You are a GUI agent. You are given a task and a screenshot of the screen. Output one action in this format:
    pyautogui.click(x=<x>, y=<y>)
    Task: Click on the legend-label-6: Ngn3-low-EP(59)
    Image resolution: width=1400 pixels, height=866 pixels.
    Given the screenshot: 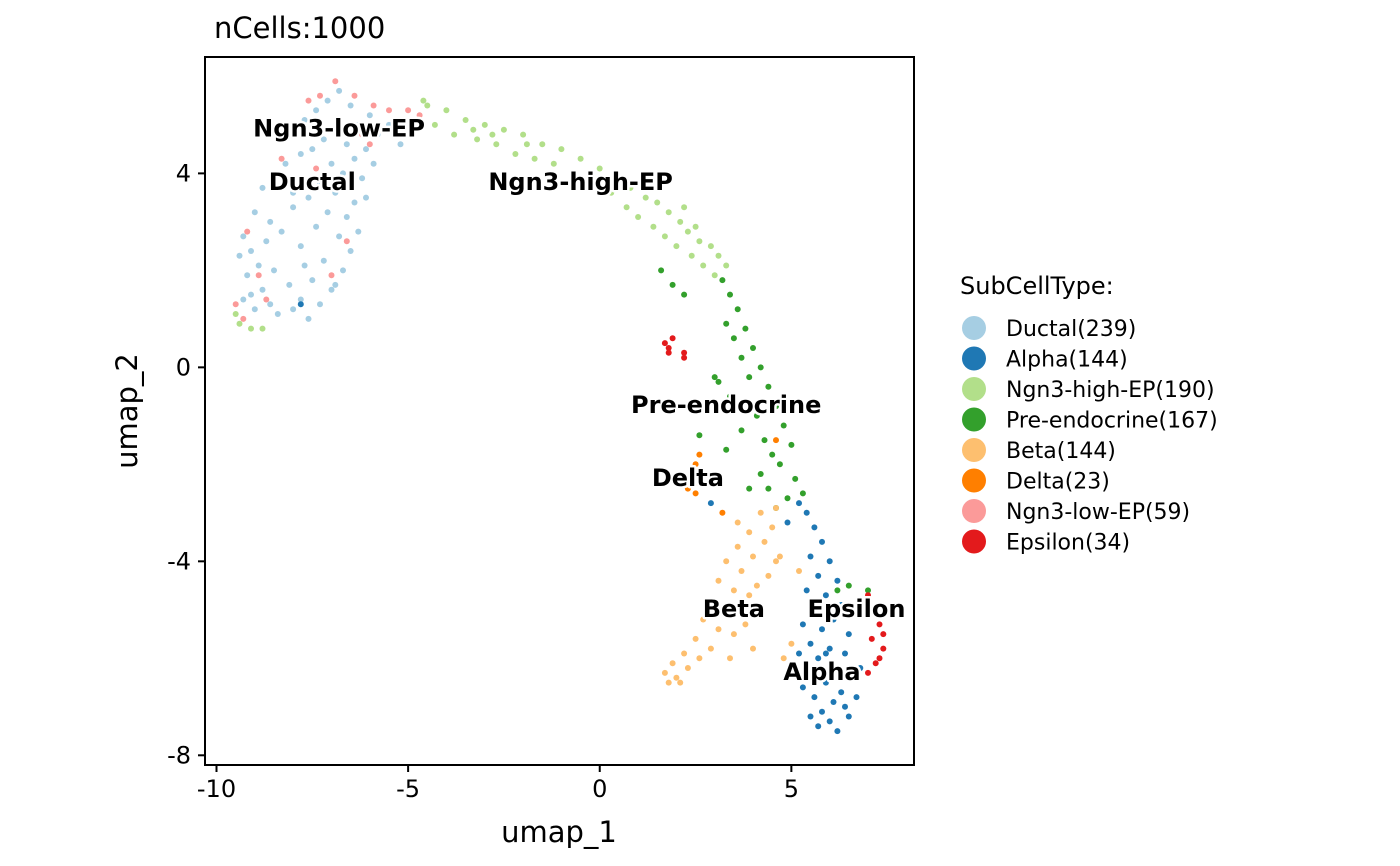 What is the action you would take?
    pyautogui.click(x=1098, y=512)
    